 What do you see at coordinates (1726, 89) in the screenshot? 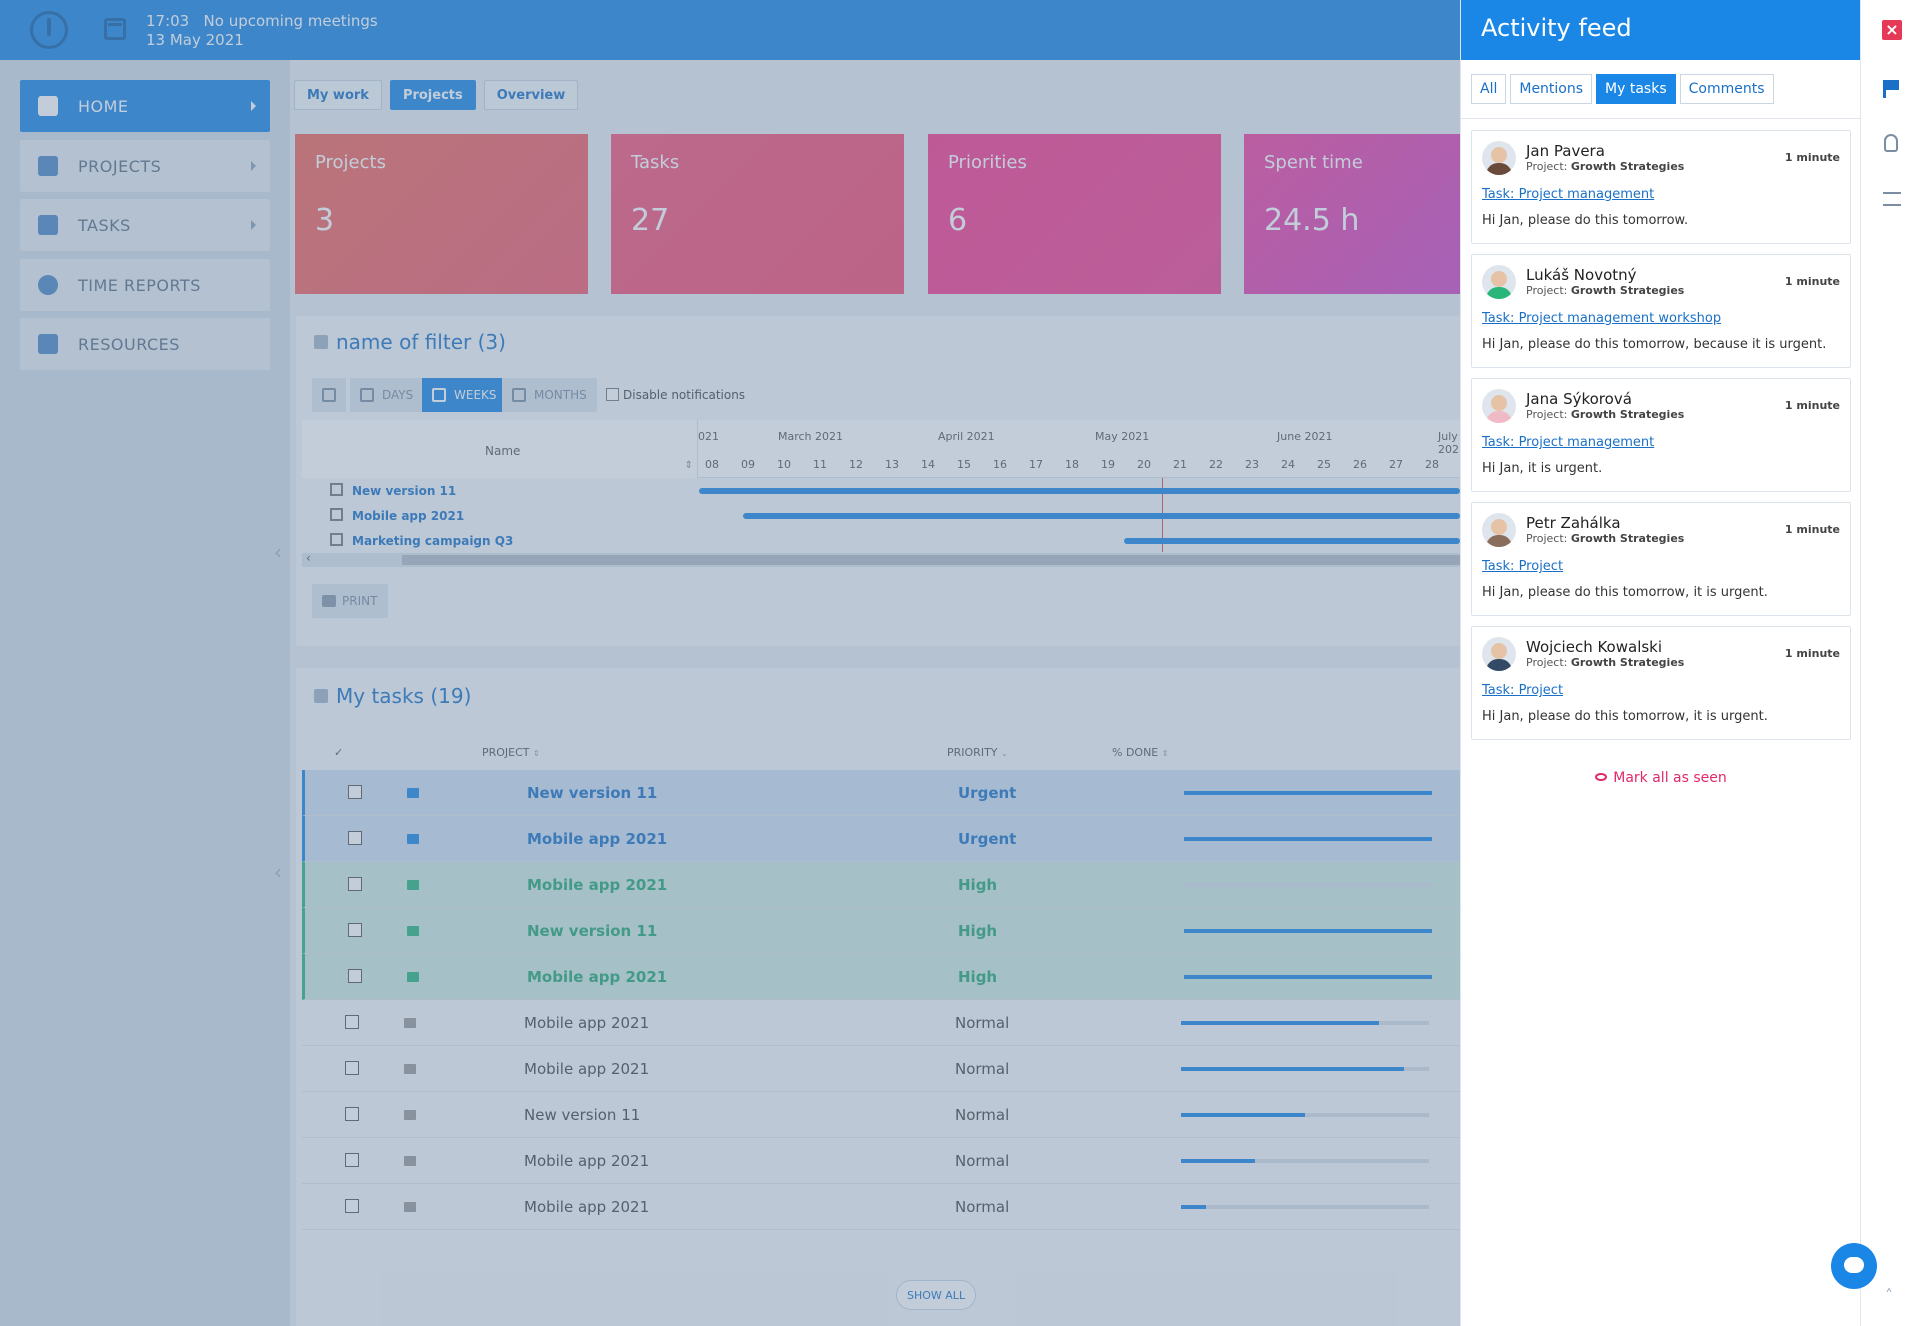
I see `feed-tab-comments: Comments` at bounding box center [1726, 89].